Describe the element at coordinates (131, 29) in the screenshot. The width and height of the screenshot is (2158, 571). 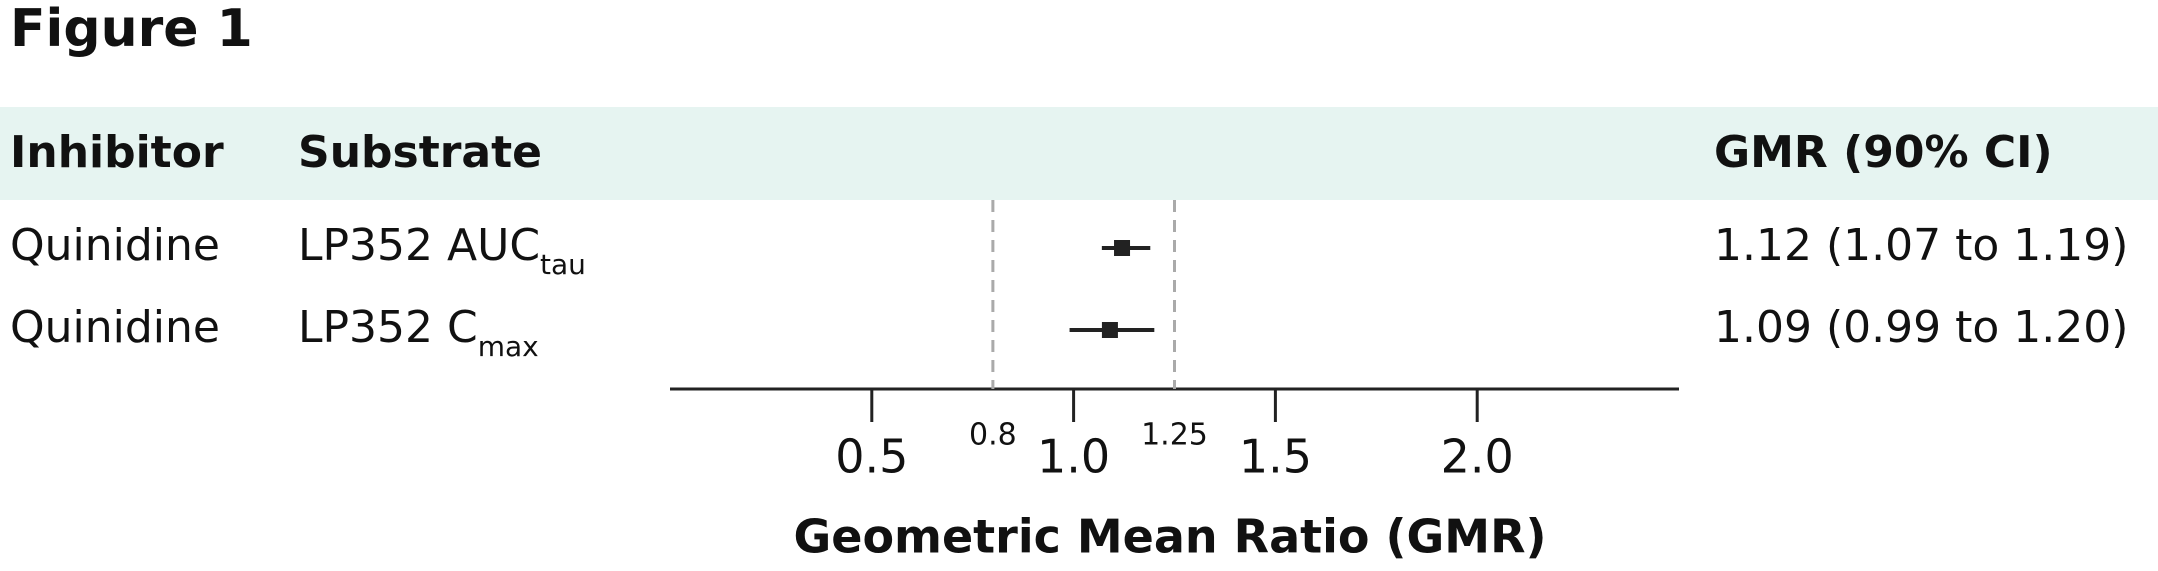
I see `chart-title: Figure 1` at that location.